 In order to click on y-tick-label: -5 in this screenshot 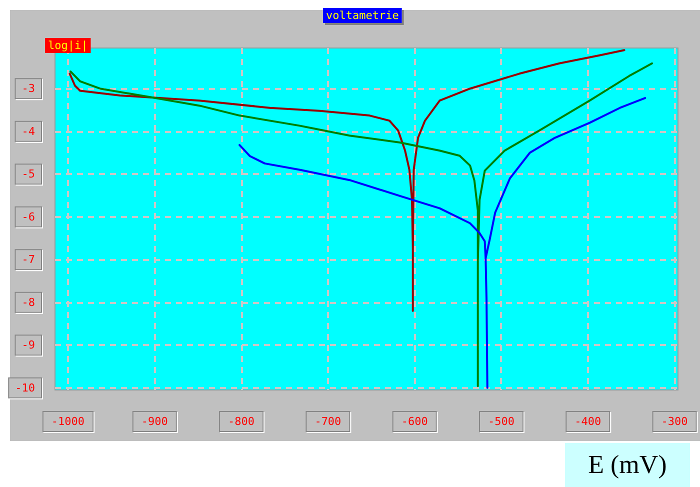, I will do `click(28, 174)`.